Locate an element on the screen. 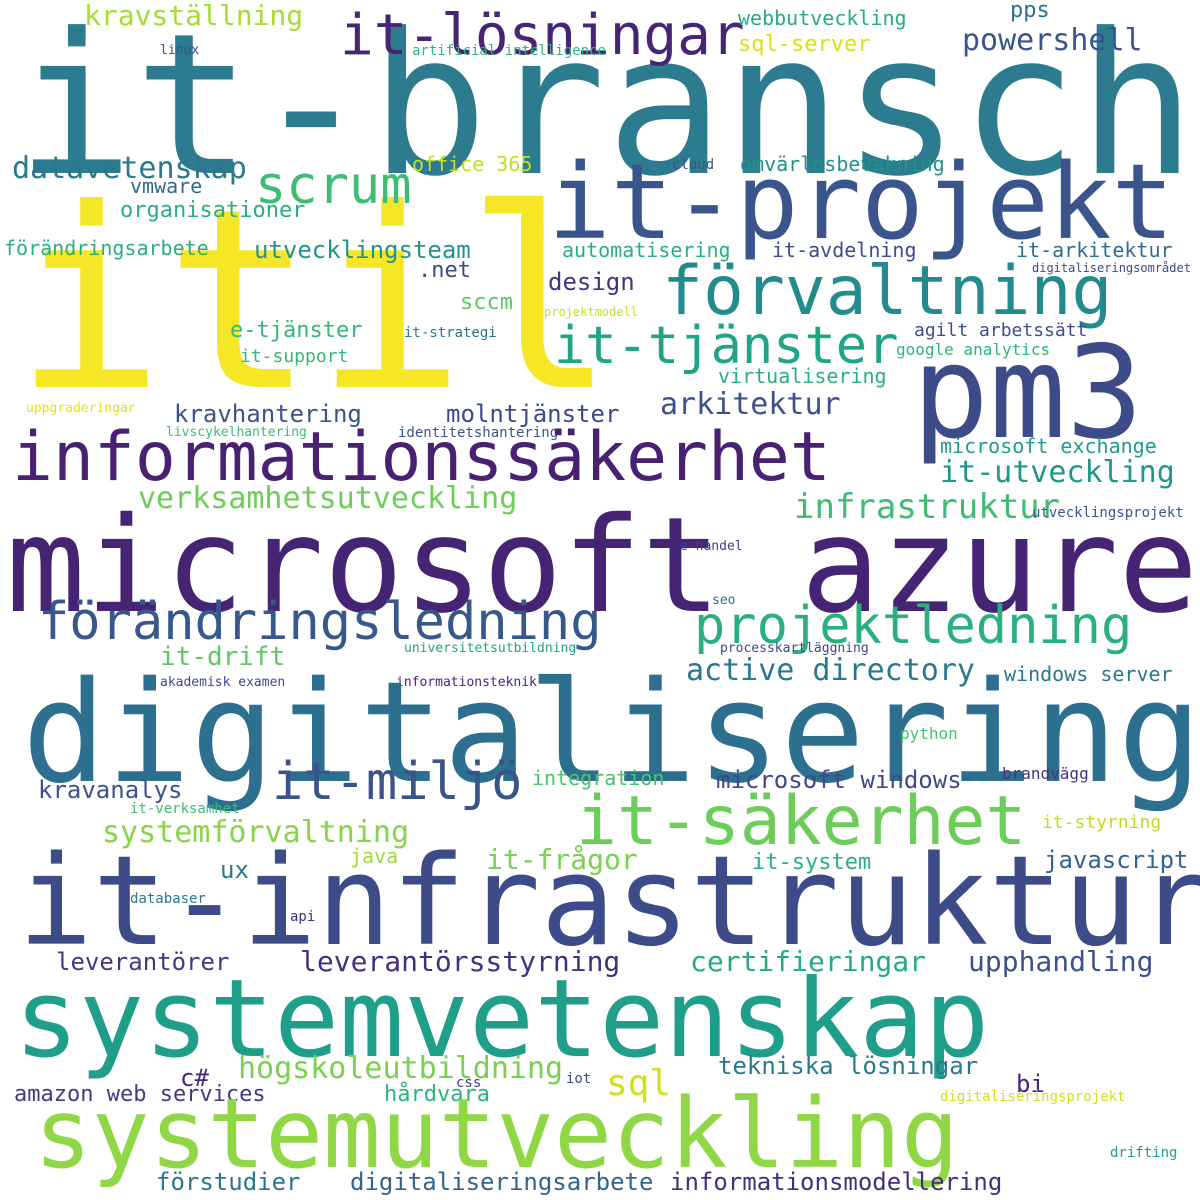 This screenshot has height=1200, width=1200. word-agilt-arbetssatt: agilt arbetssätt is located at coordinates (1001, 330).